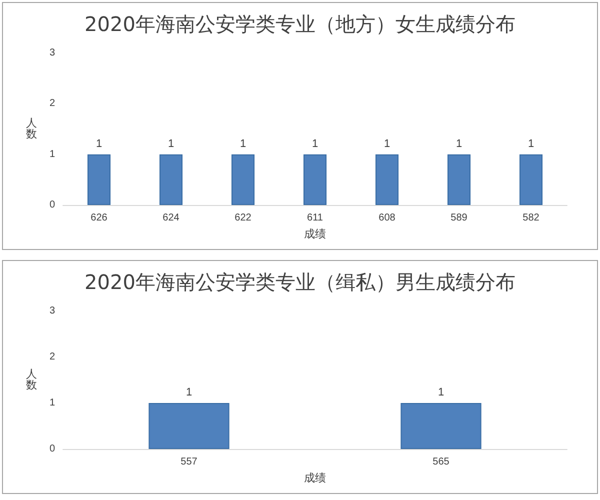 Image resolution: width=600 pixels, height=500 pixels. I want to click on x-tick-label: 624, so click(171, 218).